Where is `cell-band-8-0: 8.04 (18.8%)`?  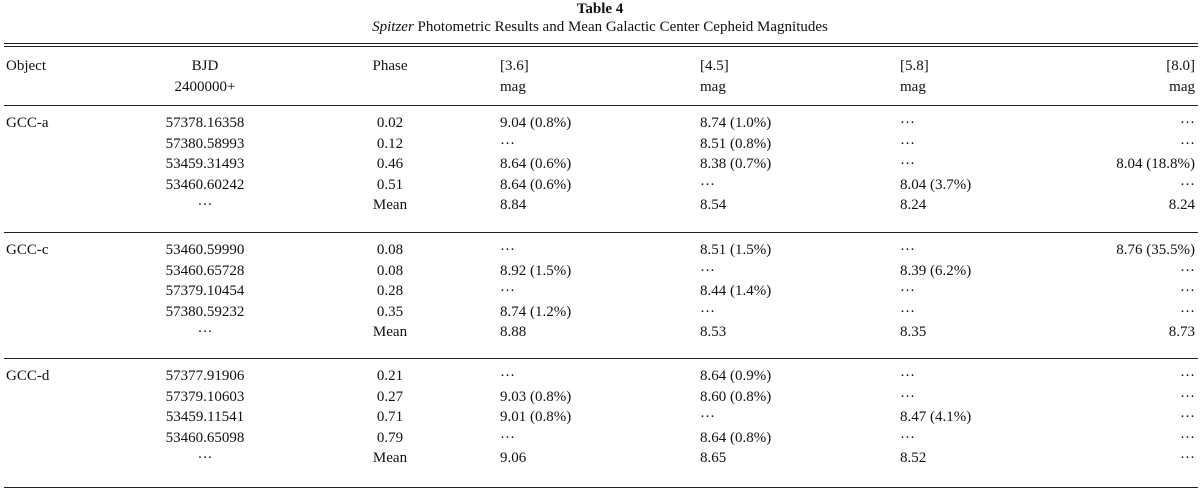 cell-band-8-0: 8.04 (18.8%) is located at coordinates (1155, 164).